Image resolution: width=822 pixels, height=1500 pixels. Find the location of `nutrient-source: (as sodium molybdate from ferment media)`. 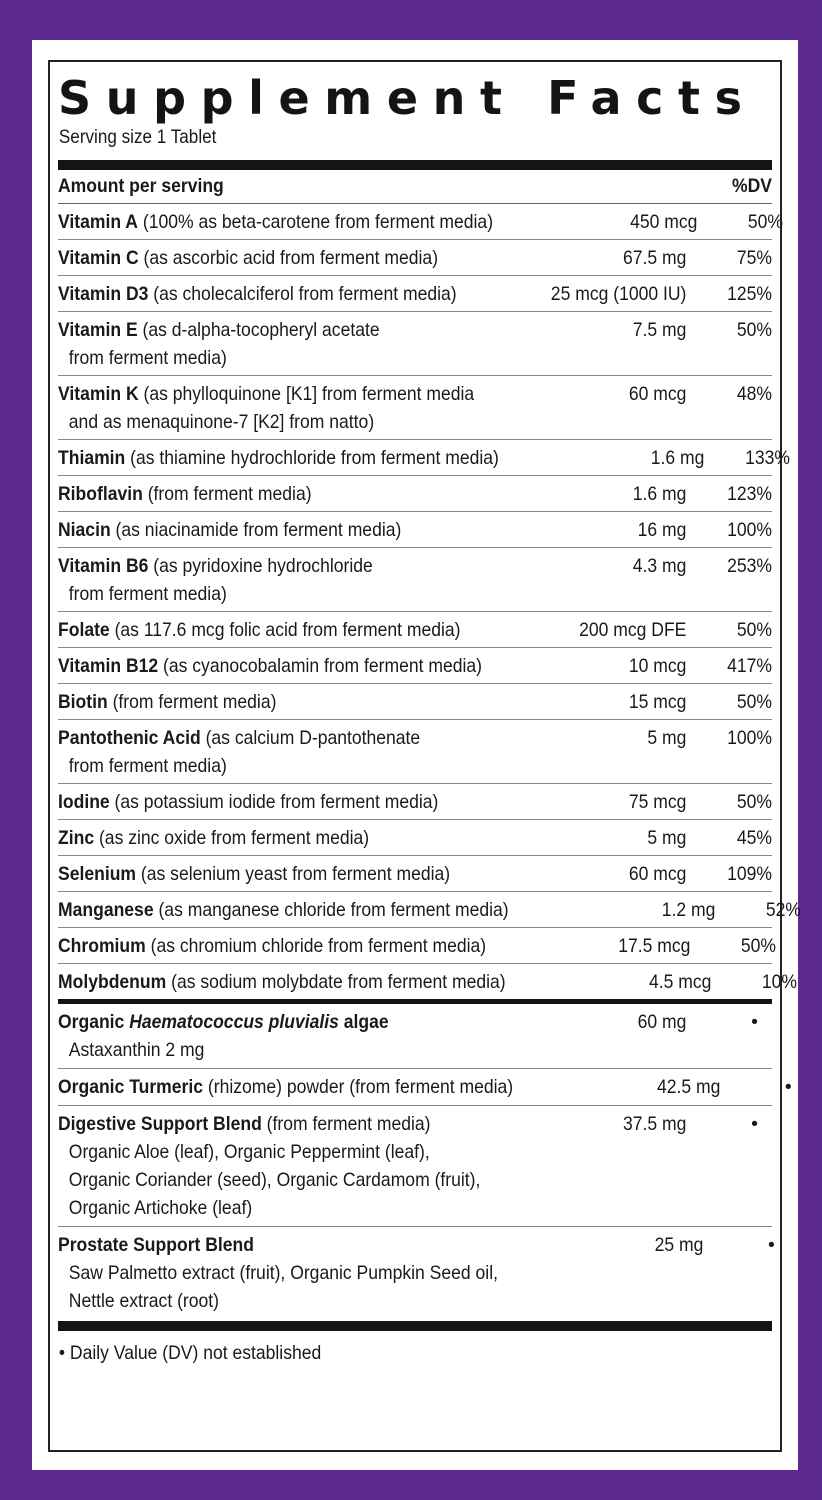

nutrient-source: (as sodium molybdate from ferment media) is located at coordinates (336, 982).